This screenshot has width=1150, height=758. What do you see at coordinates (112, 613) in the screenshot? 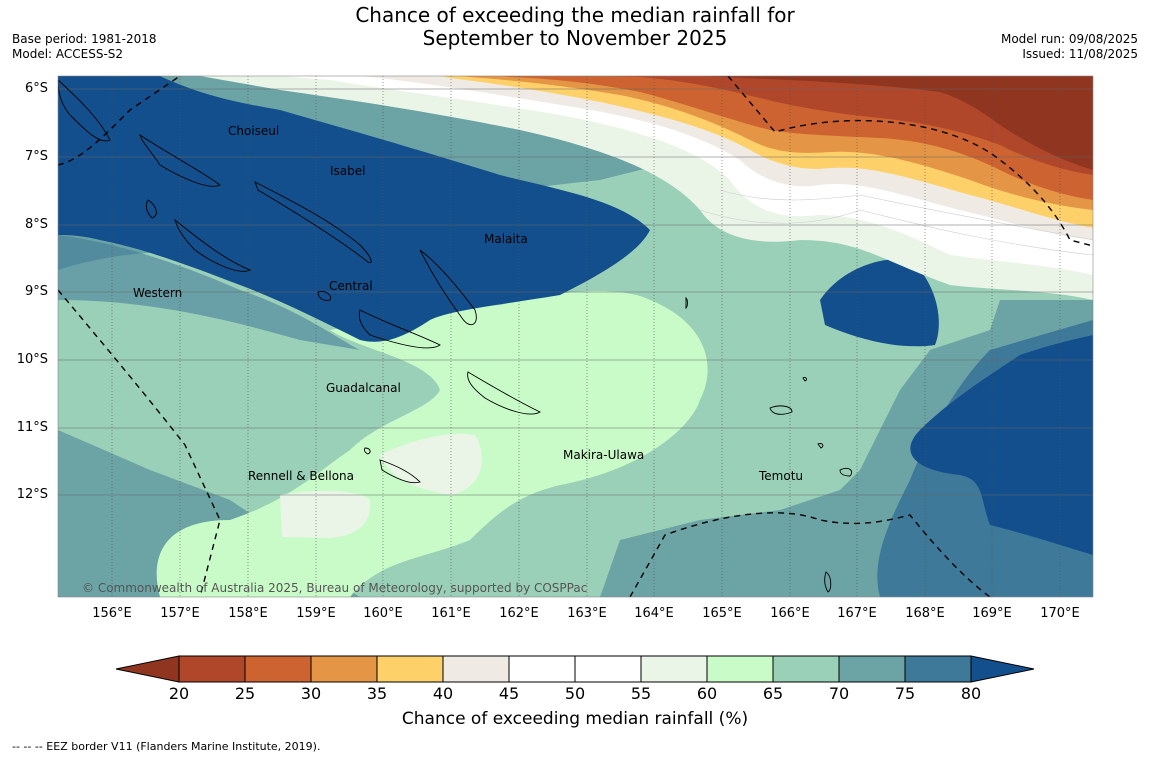
I see `lon-label-156e: 156°E` at bounding box center [112, 613].